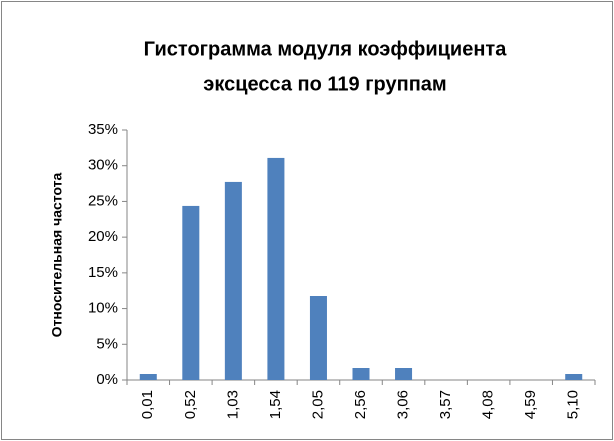 The width and height of the screenshot is (614, 441). I want to click on x-tick-label: 0,52, so click(190, 404).